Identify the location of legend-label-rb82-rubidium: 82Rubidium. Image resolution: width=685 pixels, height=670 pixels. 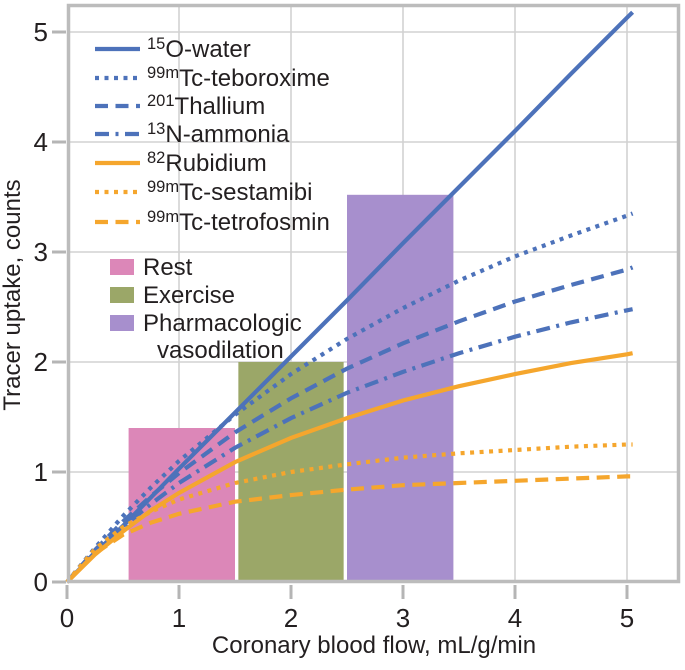
(207, 163).